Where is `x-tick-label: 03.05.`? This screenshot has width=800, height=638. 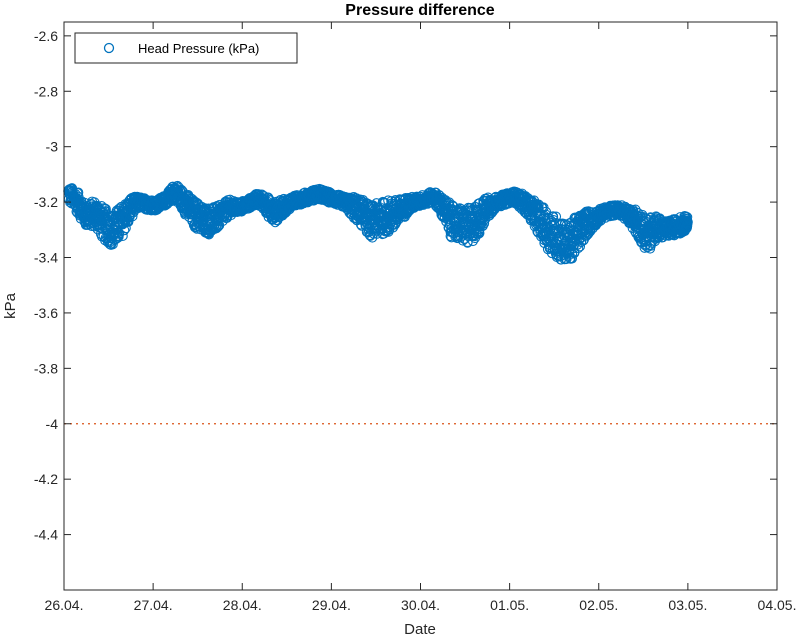 x-tick-label: 03.05. is located at coordinates (687, 605).